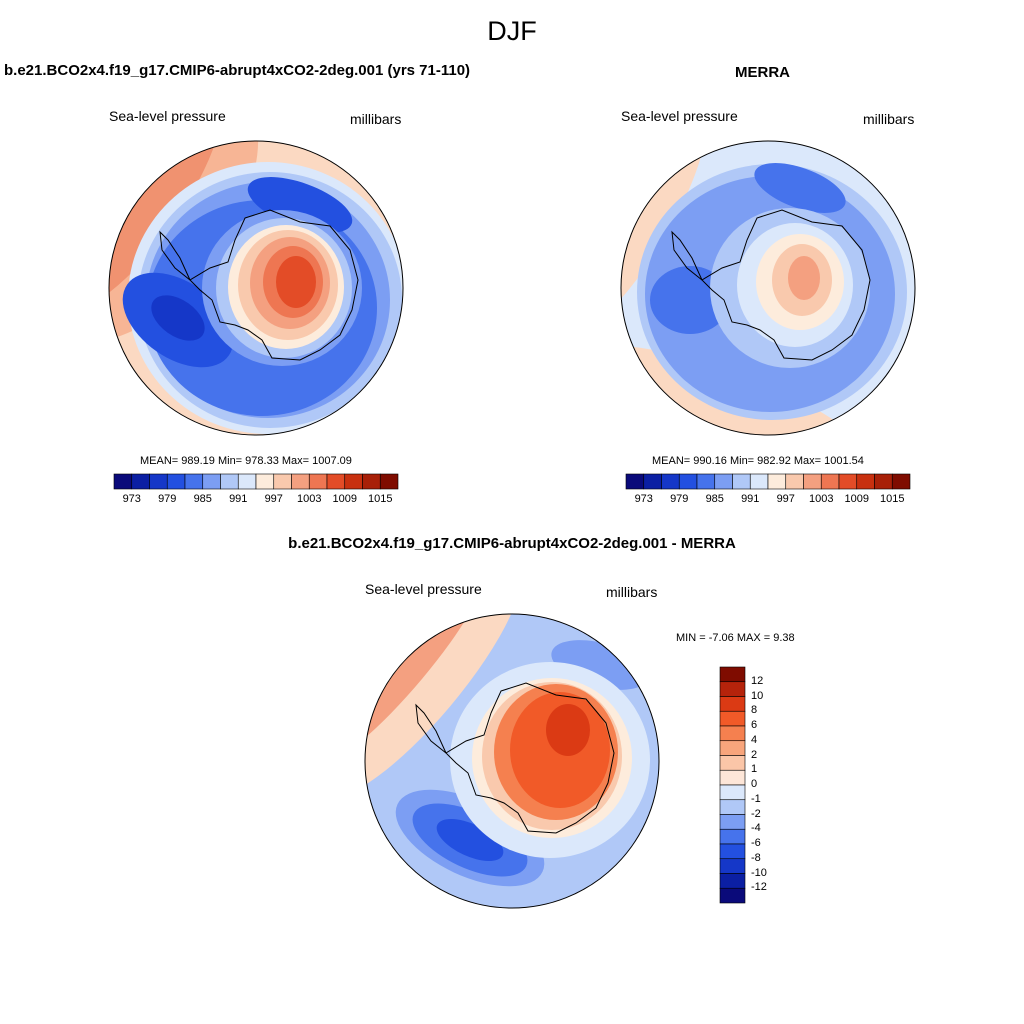 Image resolution: width=1024 pixels, height=1024 pixels. What do you see at coordinates (756, 798) in the screenshot?
I see `colorbar-tick-label: -1` at bounding box center [756, 798].